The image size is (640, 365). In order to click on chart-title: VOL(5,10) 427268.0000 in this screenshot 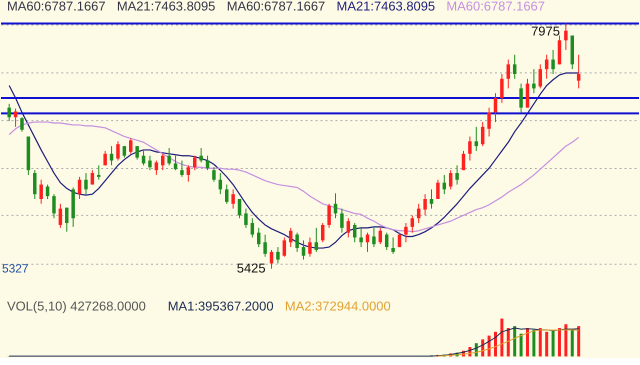, I will do `click(76, 306)`.